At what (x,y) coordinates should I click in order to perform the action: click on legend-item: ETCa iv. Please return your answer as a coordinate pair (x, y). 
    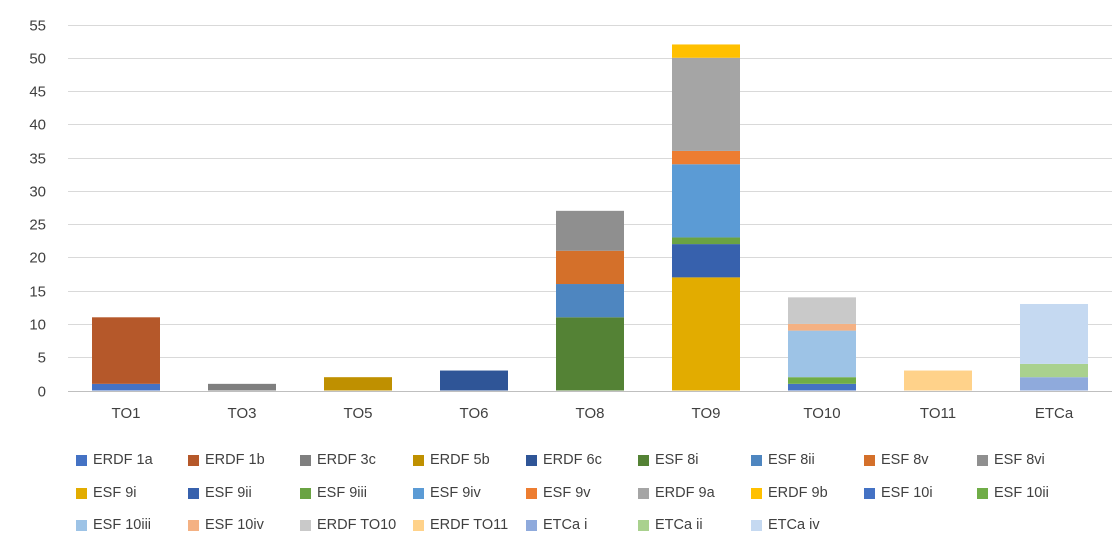
    Looking at the image, I should click on (785, 525).